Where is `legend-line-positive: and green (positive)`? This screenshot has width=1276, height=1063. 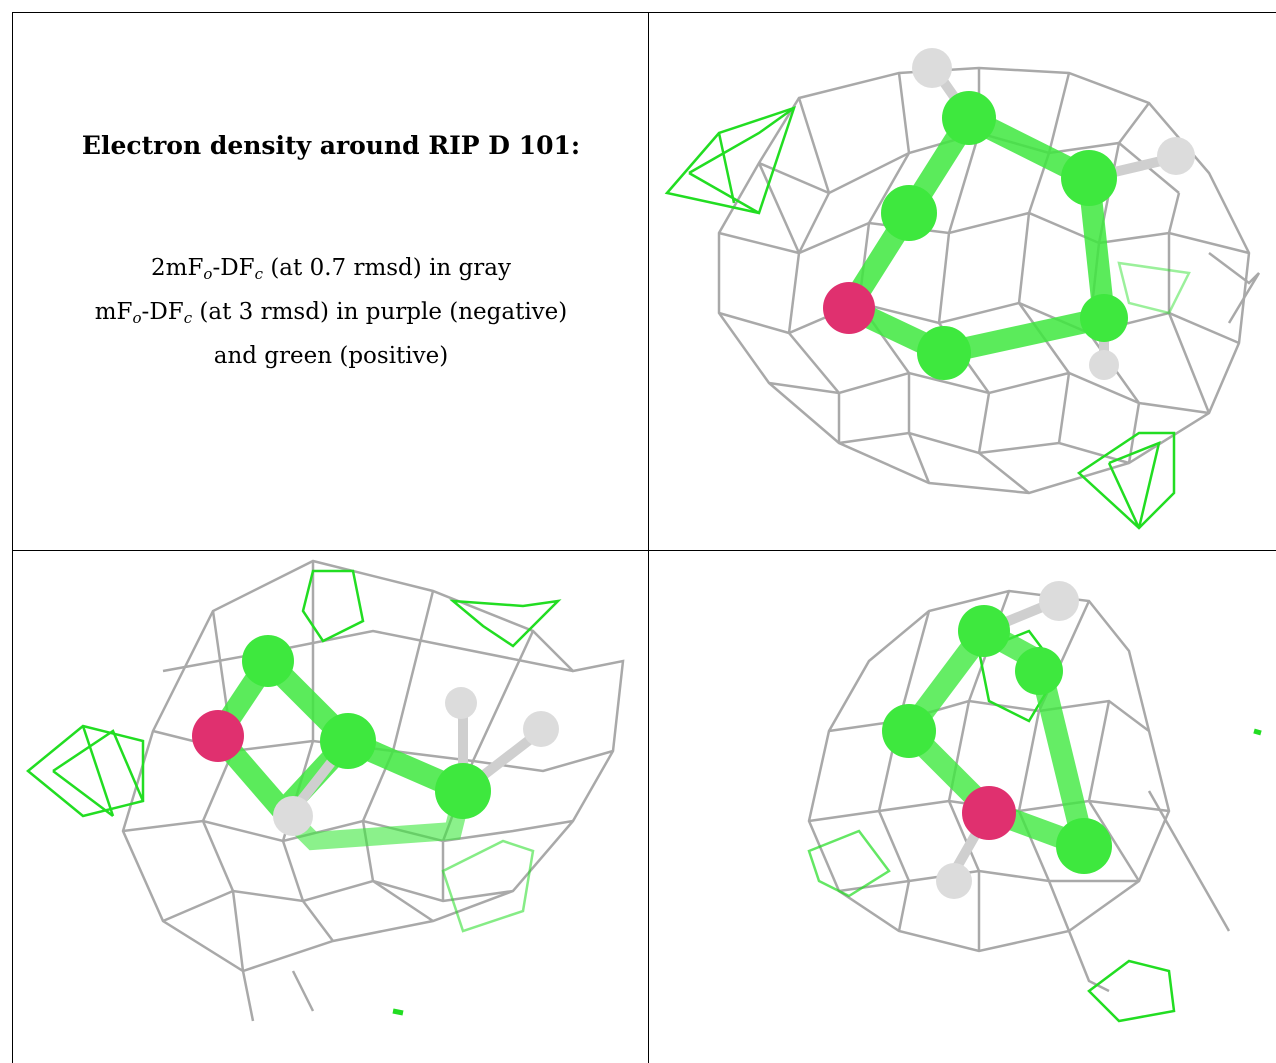
legend-line-positive: and green (positive) is located at coordinates (331, 356).